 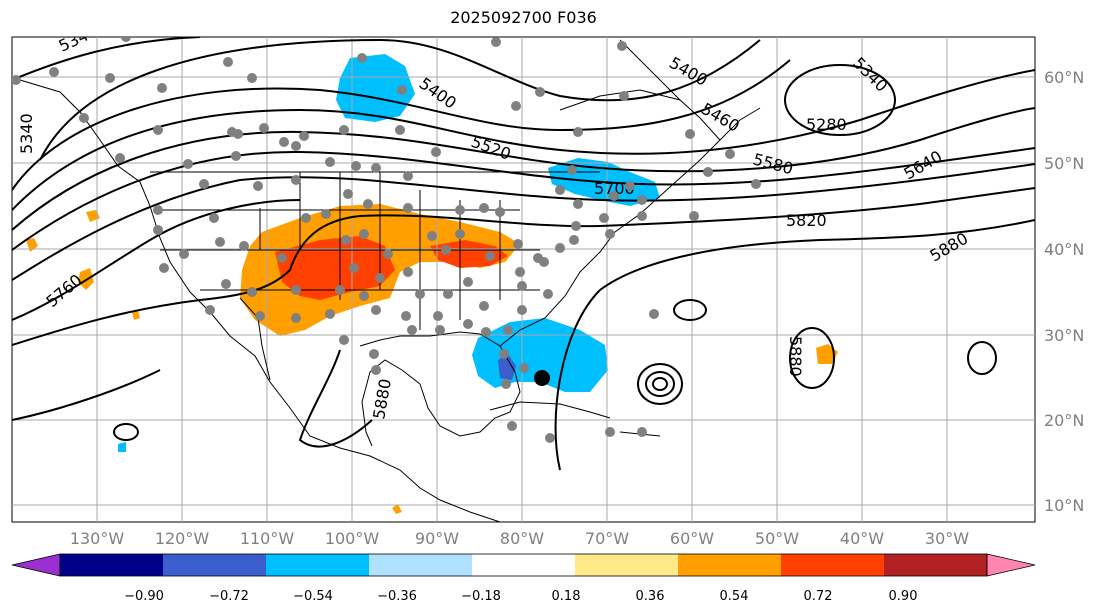 What do you see at coordinates (1064, 420) in the screenshot?
I see `lat-label: 20°N` at bounding box center [1064, 420].